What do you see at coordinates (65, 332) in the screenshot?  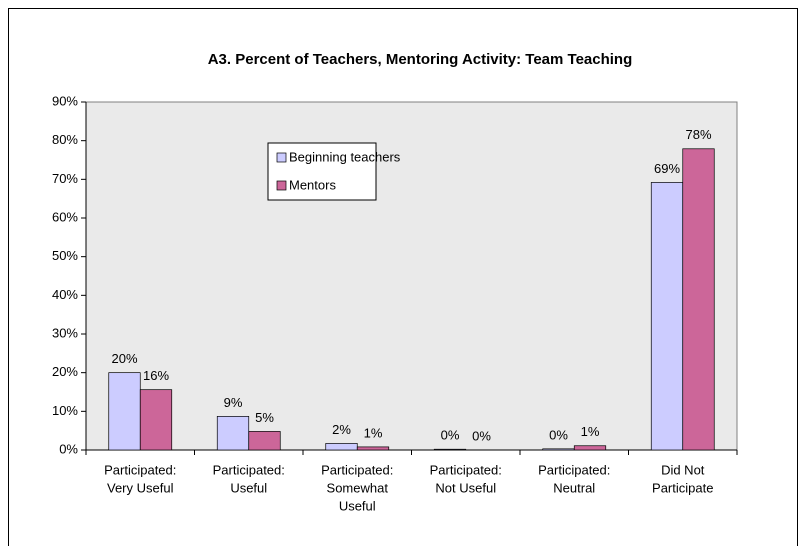 I see `y-tick-label: 30%` at bounding box center [65, 332].